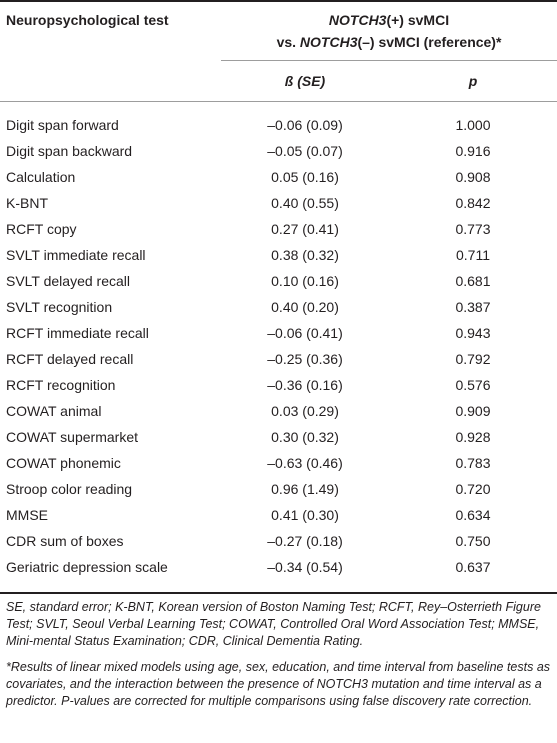  I want to click on column-header-beta: ß (SE), so click(305, 81).